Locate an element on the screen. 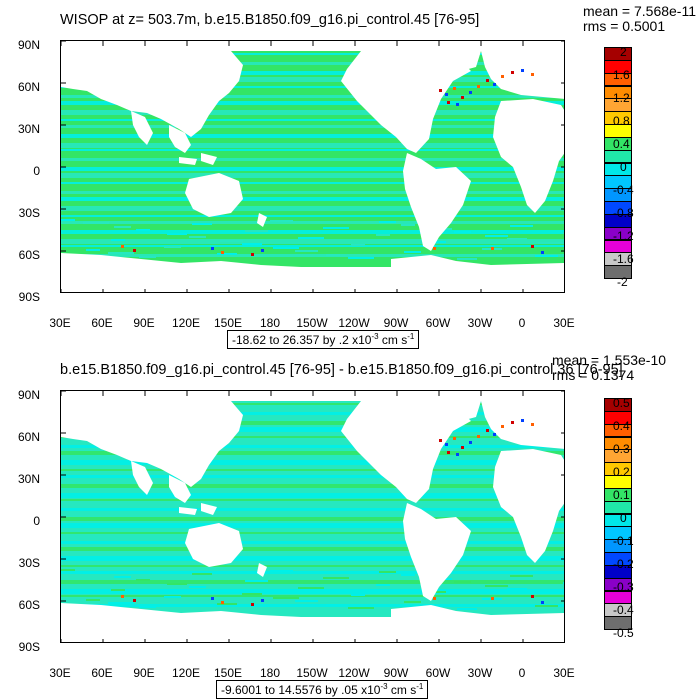 The image size is (700, 700). colorbar-label: -2 is located at coordinates (622, 282).